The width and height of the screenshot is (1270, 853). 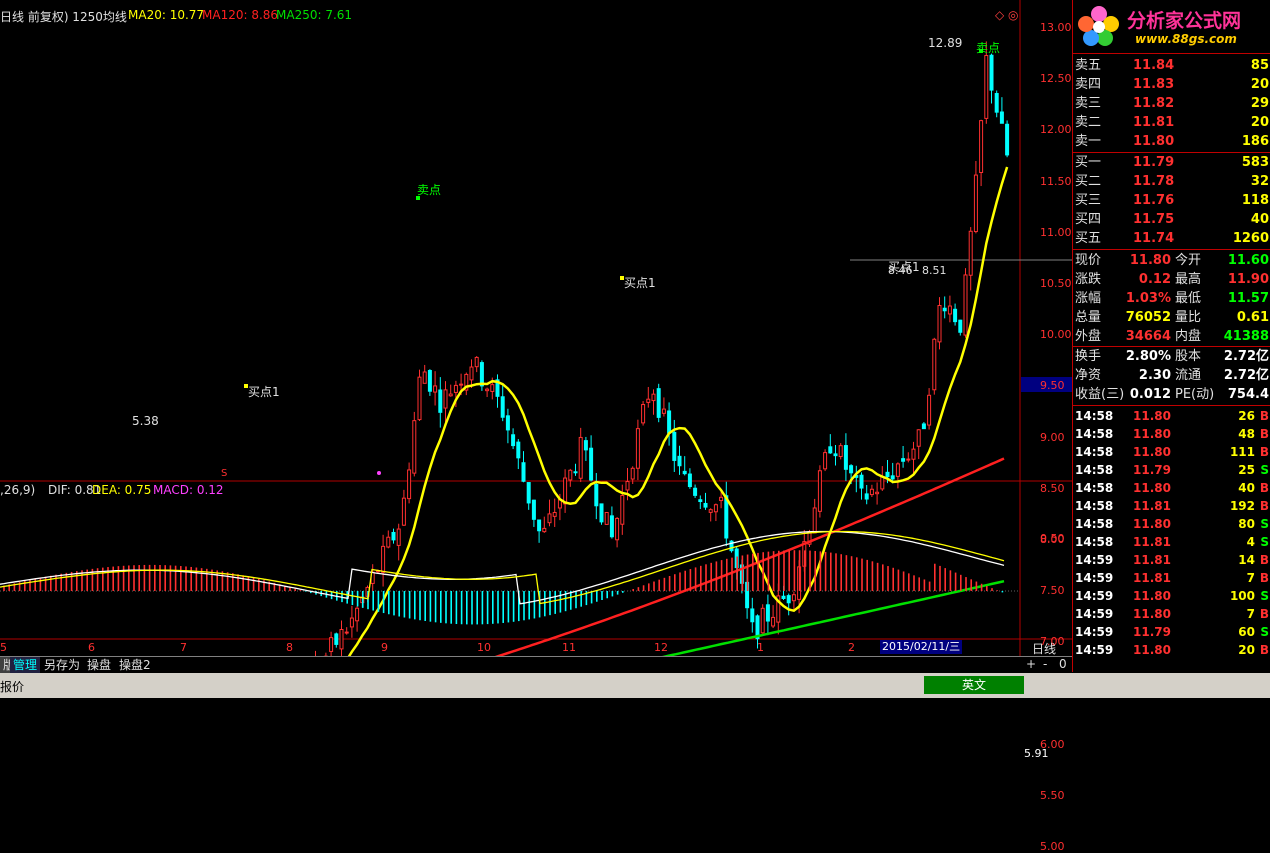 What do you see at coordinates (1088, 141) in the screenshot?
I see `ask-level-label: 卖一` at bounding box center [1088, 141].